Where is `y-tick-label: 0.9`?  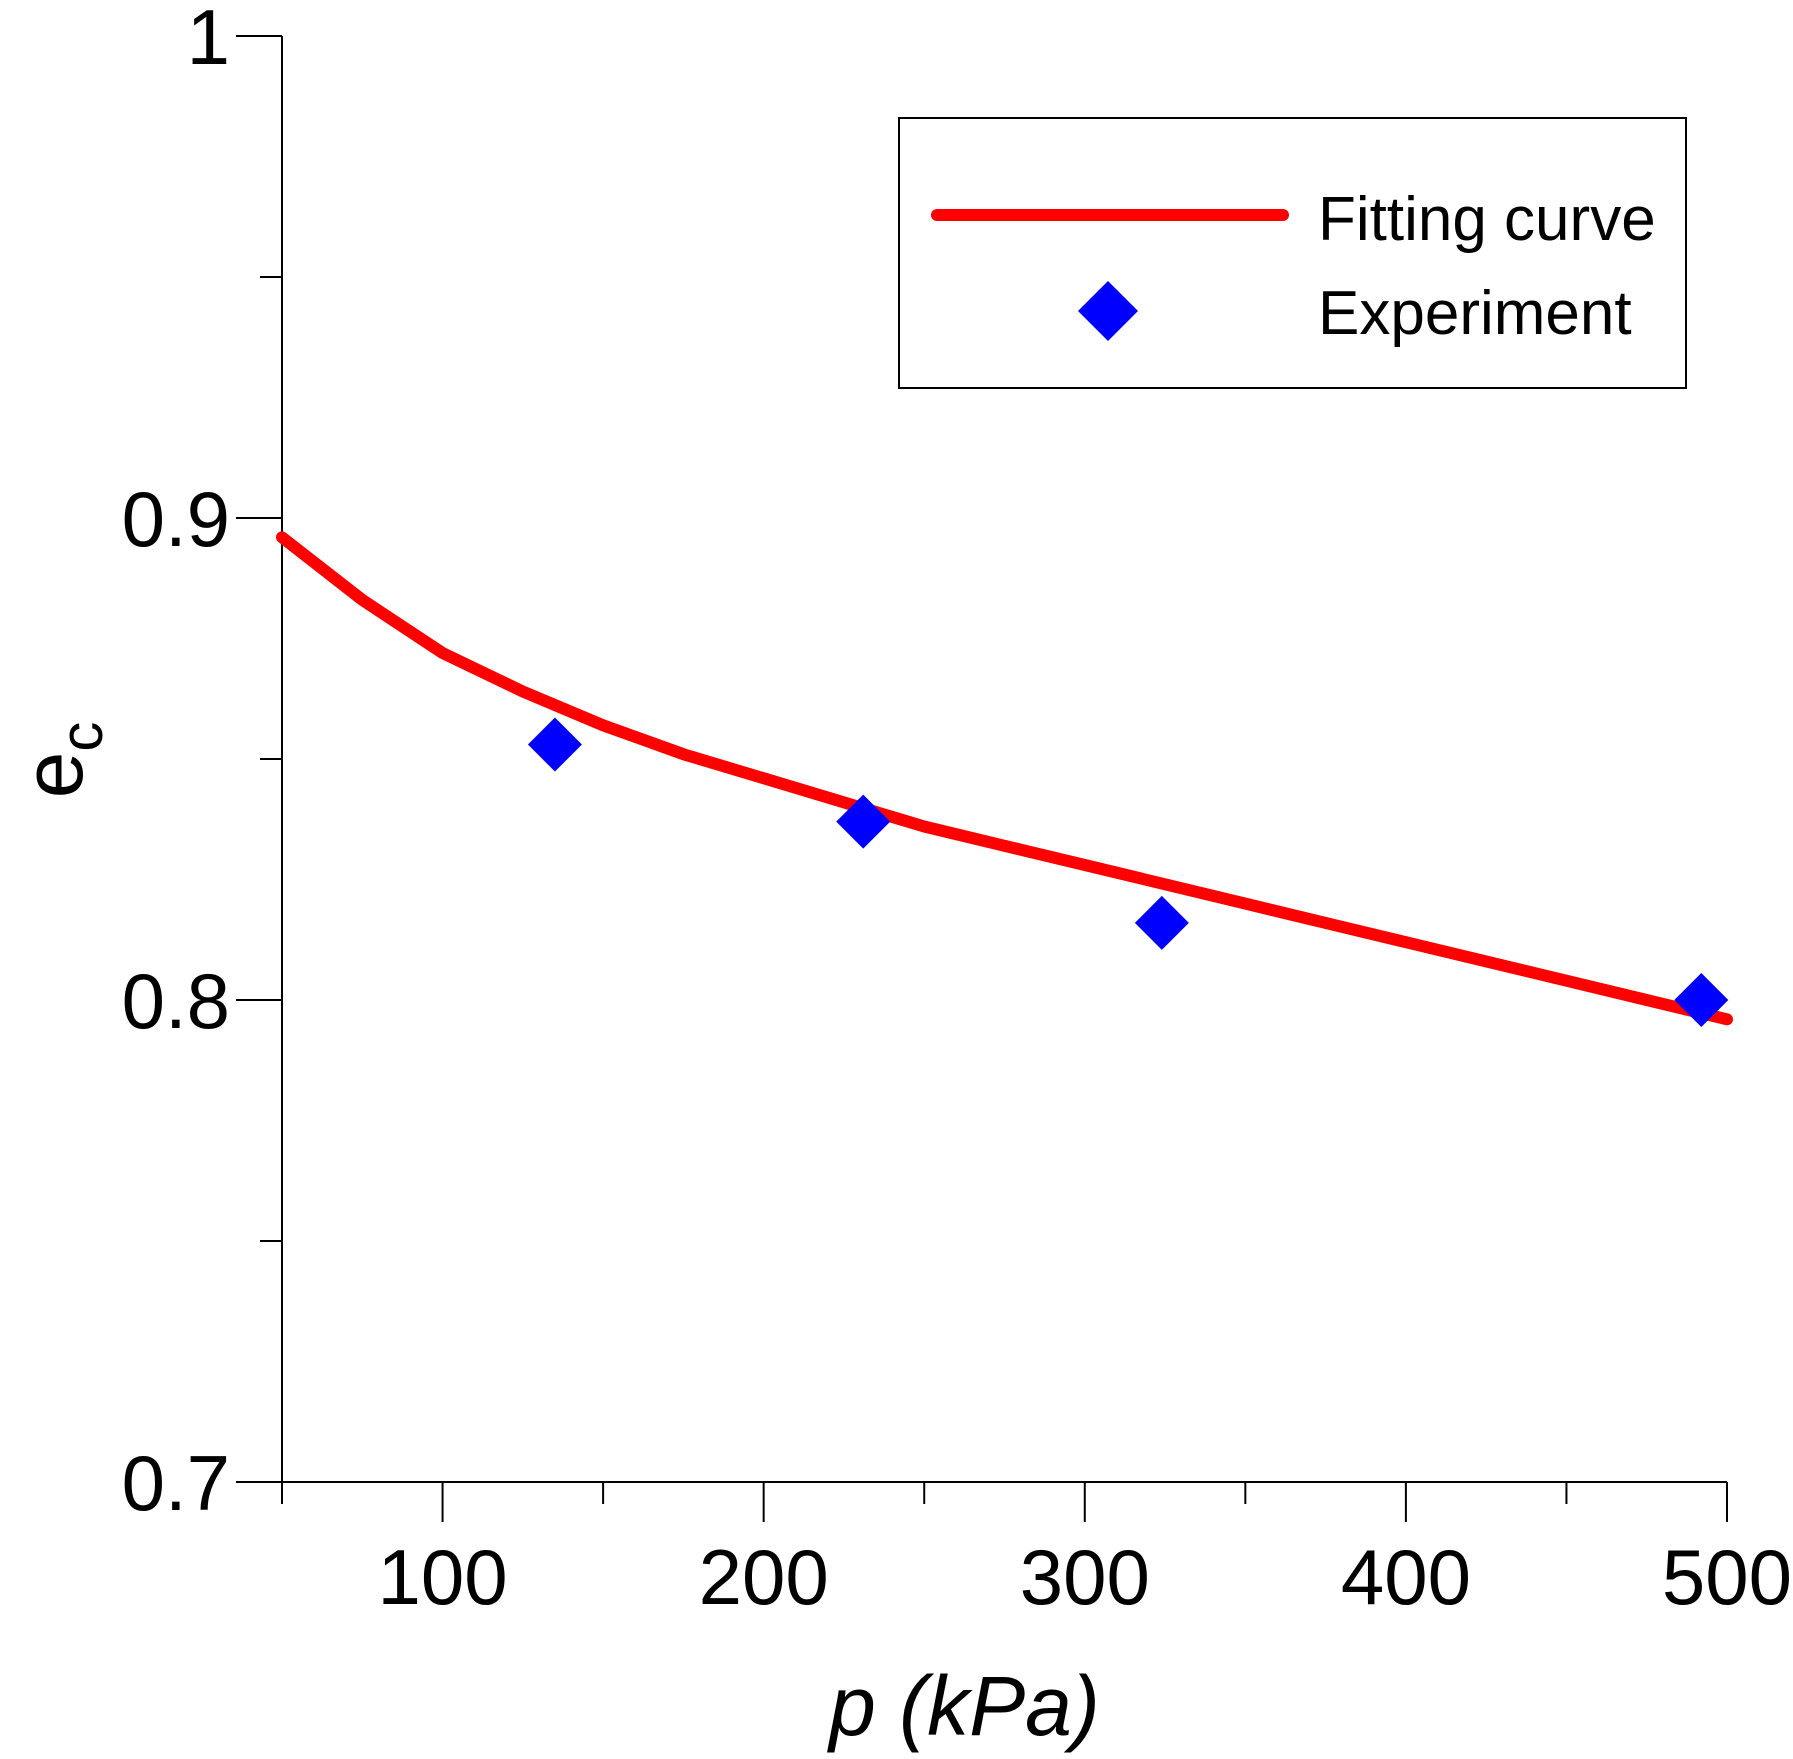
y-tick-label: 0.9 is located at coordinates (176, 519).